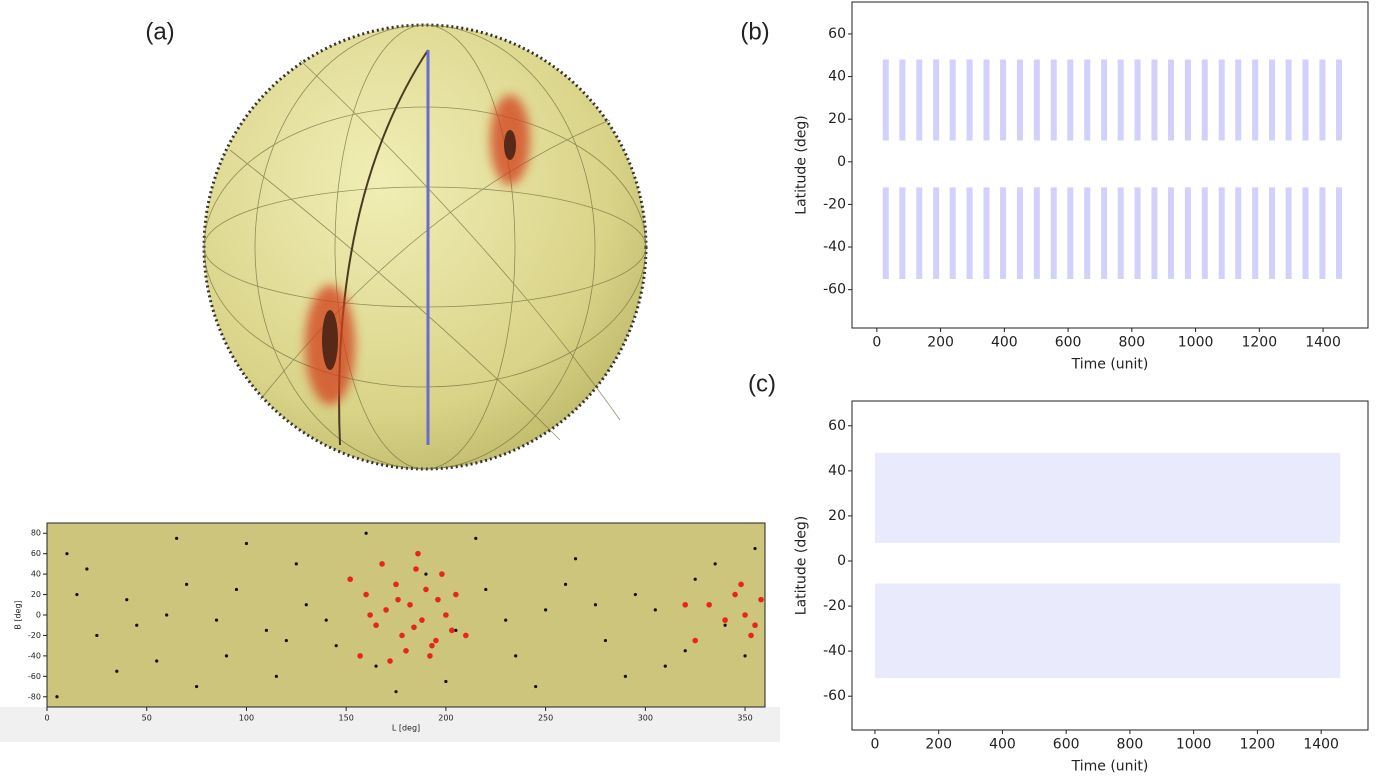 The image size is (1385, 779). What do you see at coordinates (419, 250) in the screenshot?
I see `dark-cores` at bounding box center [419, 250].